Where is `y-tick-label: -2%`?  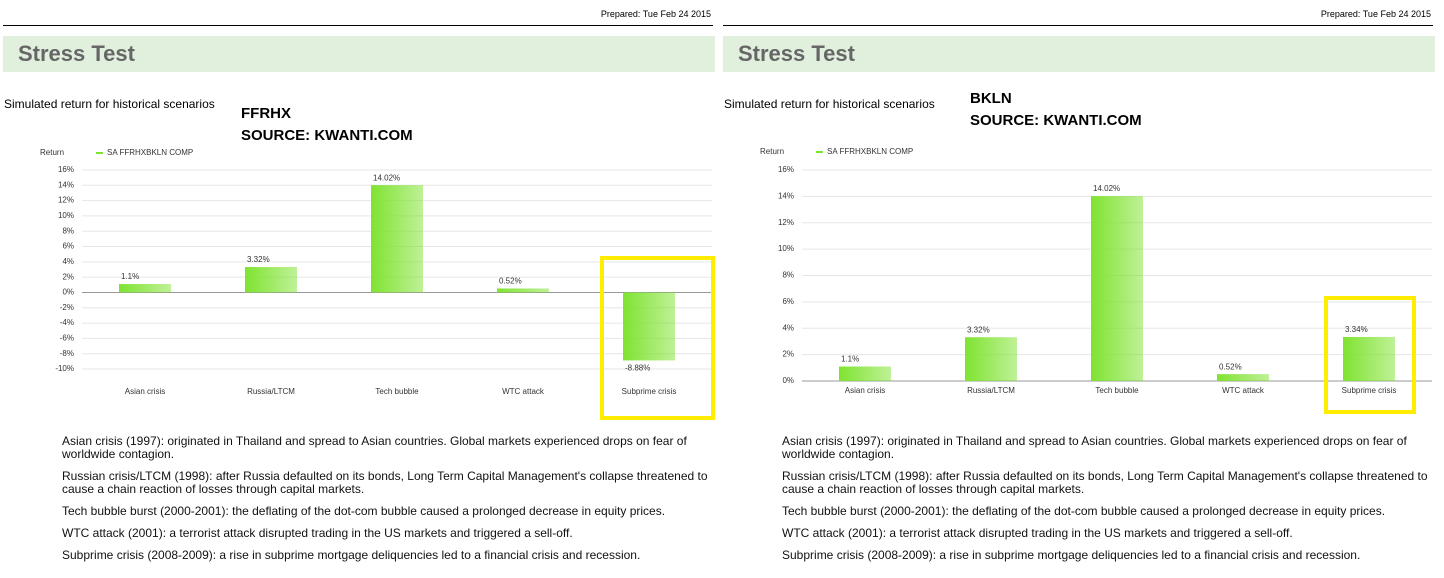
y-tick-label: -2% is located at coordinates (67, 307).